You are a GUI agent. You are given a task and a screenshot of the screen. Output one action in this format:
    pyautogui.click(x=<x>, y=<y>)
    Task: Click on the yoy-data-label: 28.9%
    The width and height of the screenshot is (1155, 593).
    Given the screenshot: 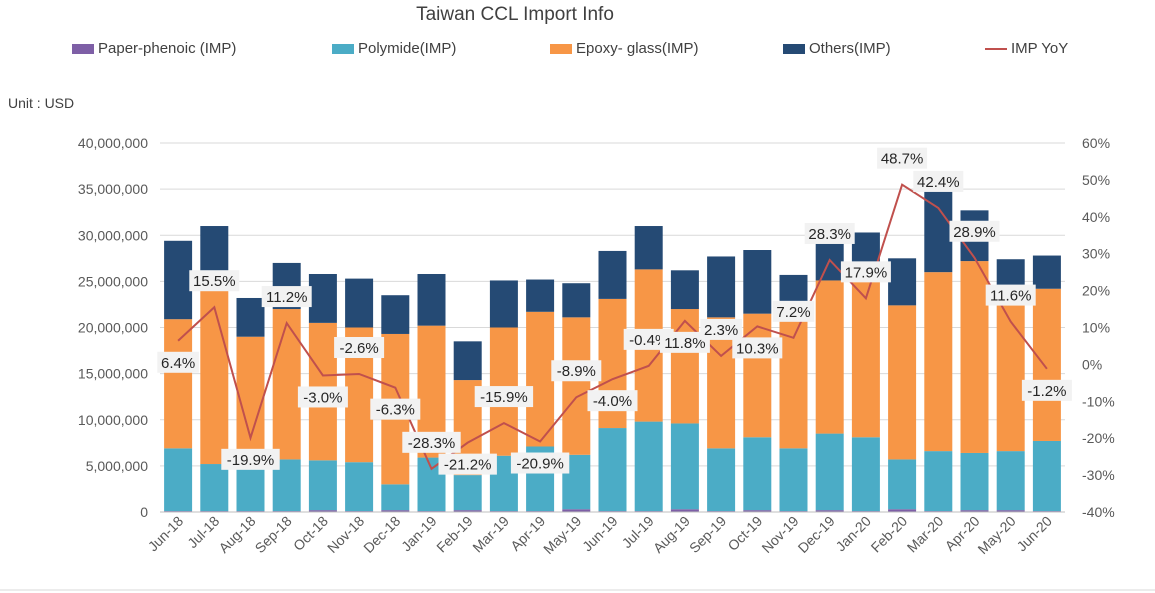 What is the action you would take?
    pyautogui.click(x=974, y=232)
    